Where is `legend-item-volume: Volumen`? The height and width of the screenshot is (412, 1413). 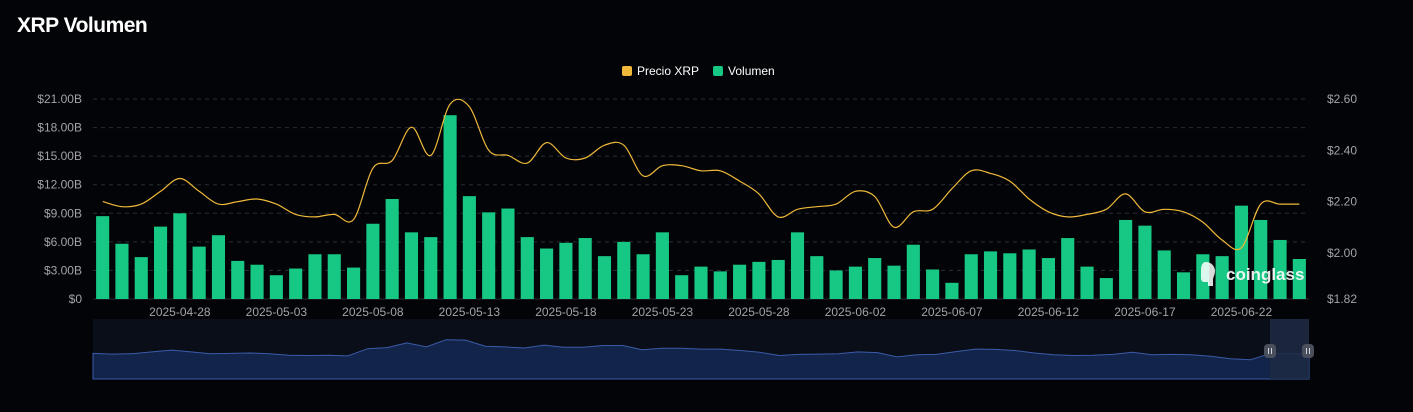
legend-item-volume: Volumen is located at coordinates (744, 71).